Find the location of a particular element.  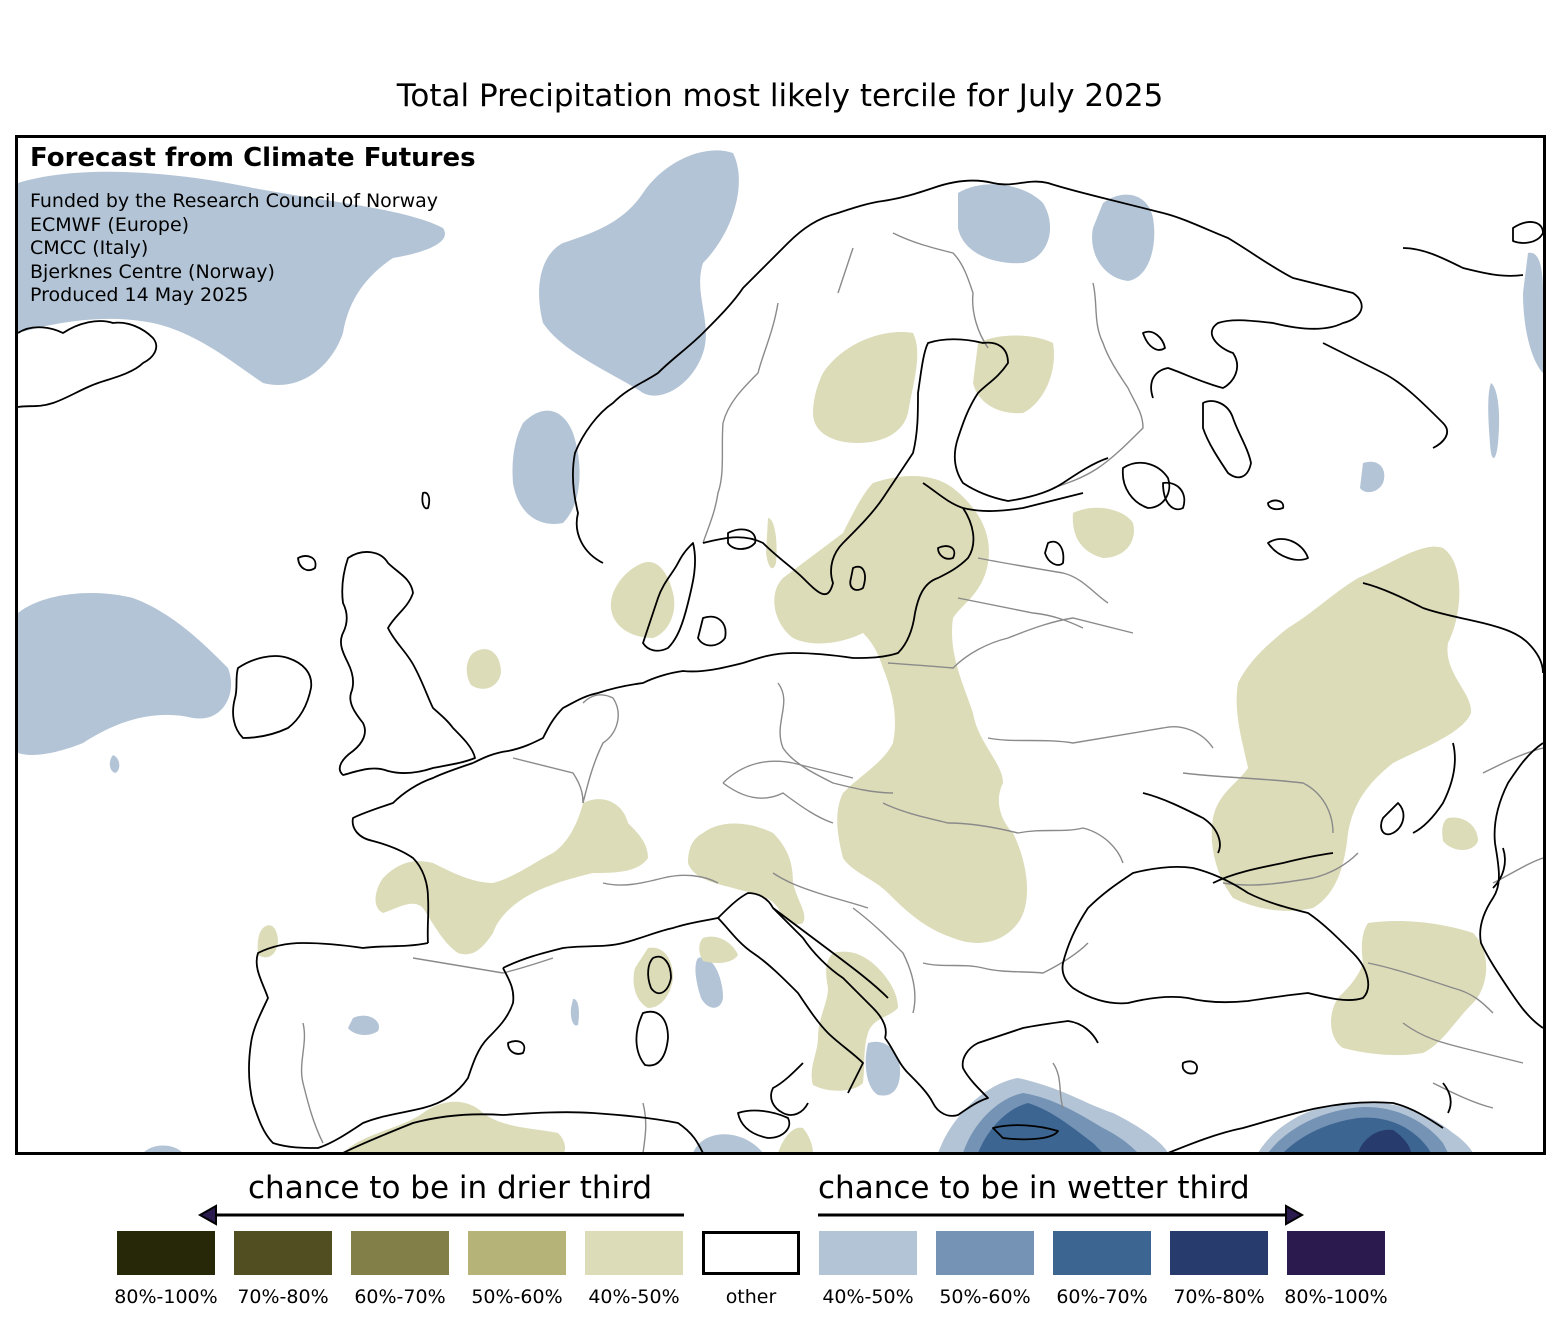

wetter-arrow-head is located at coordinates (1295, 1215).